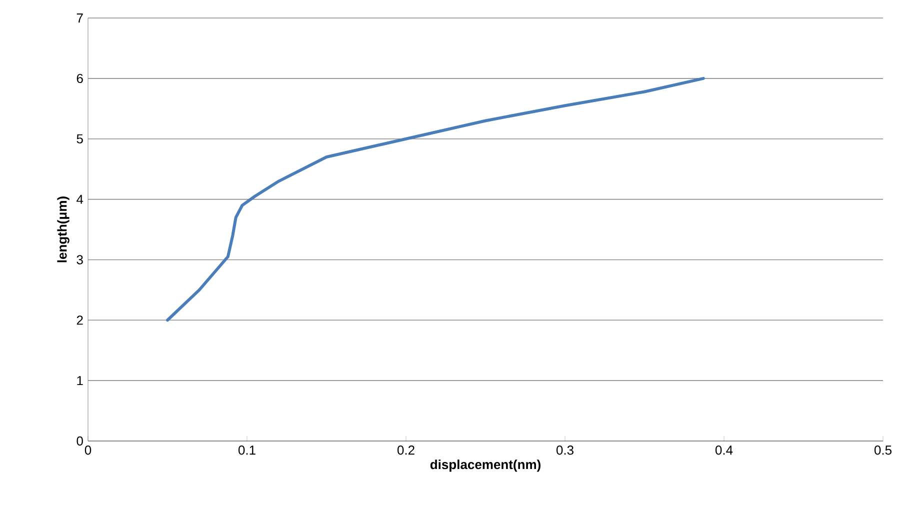  What do you see at coordinates (79, 320) in the screenshot?
I see `y-tick-label: 2` at bounding box center [79, 320].